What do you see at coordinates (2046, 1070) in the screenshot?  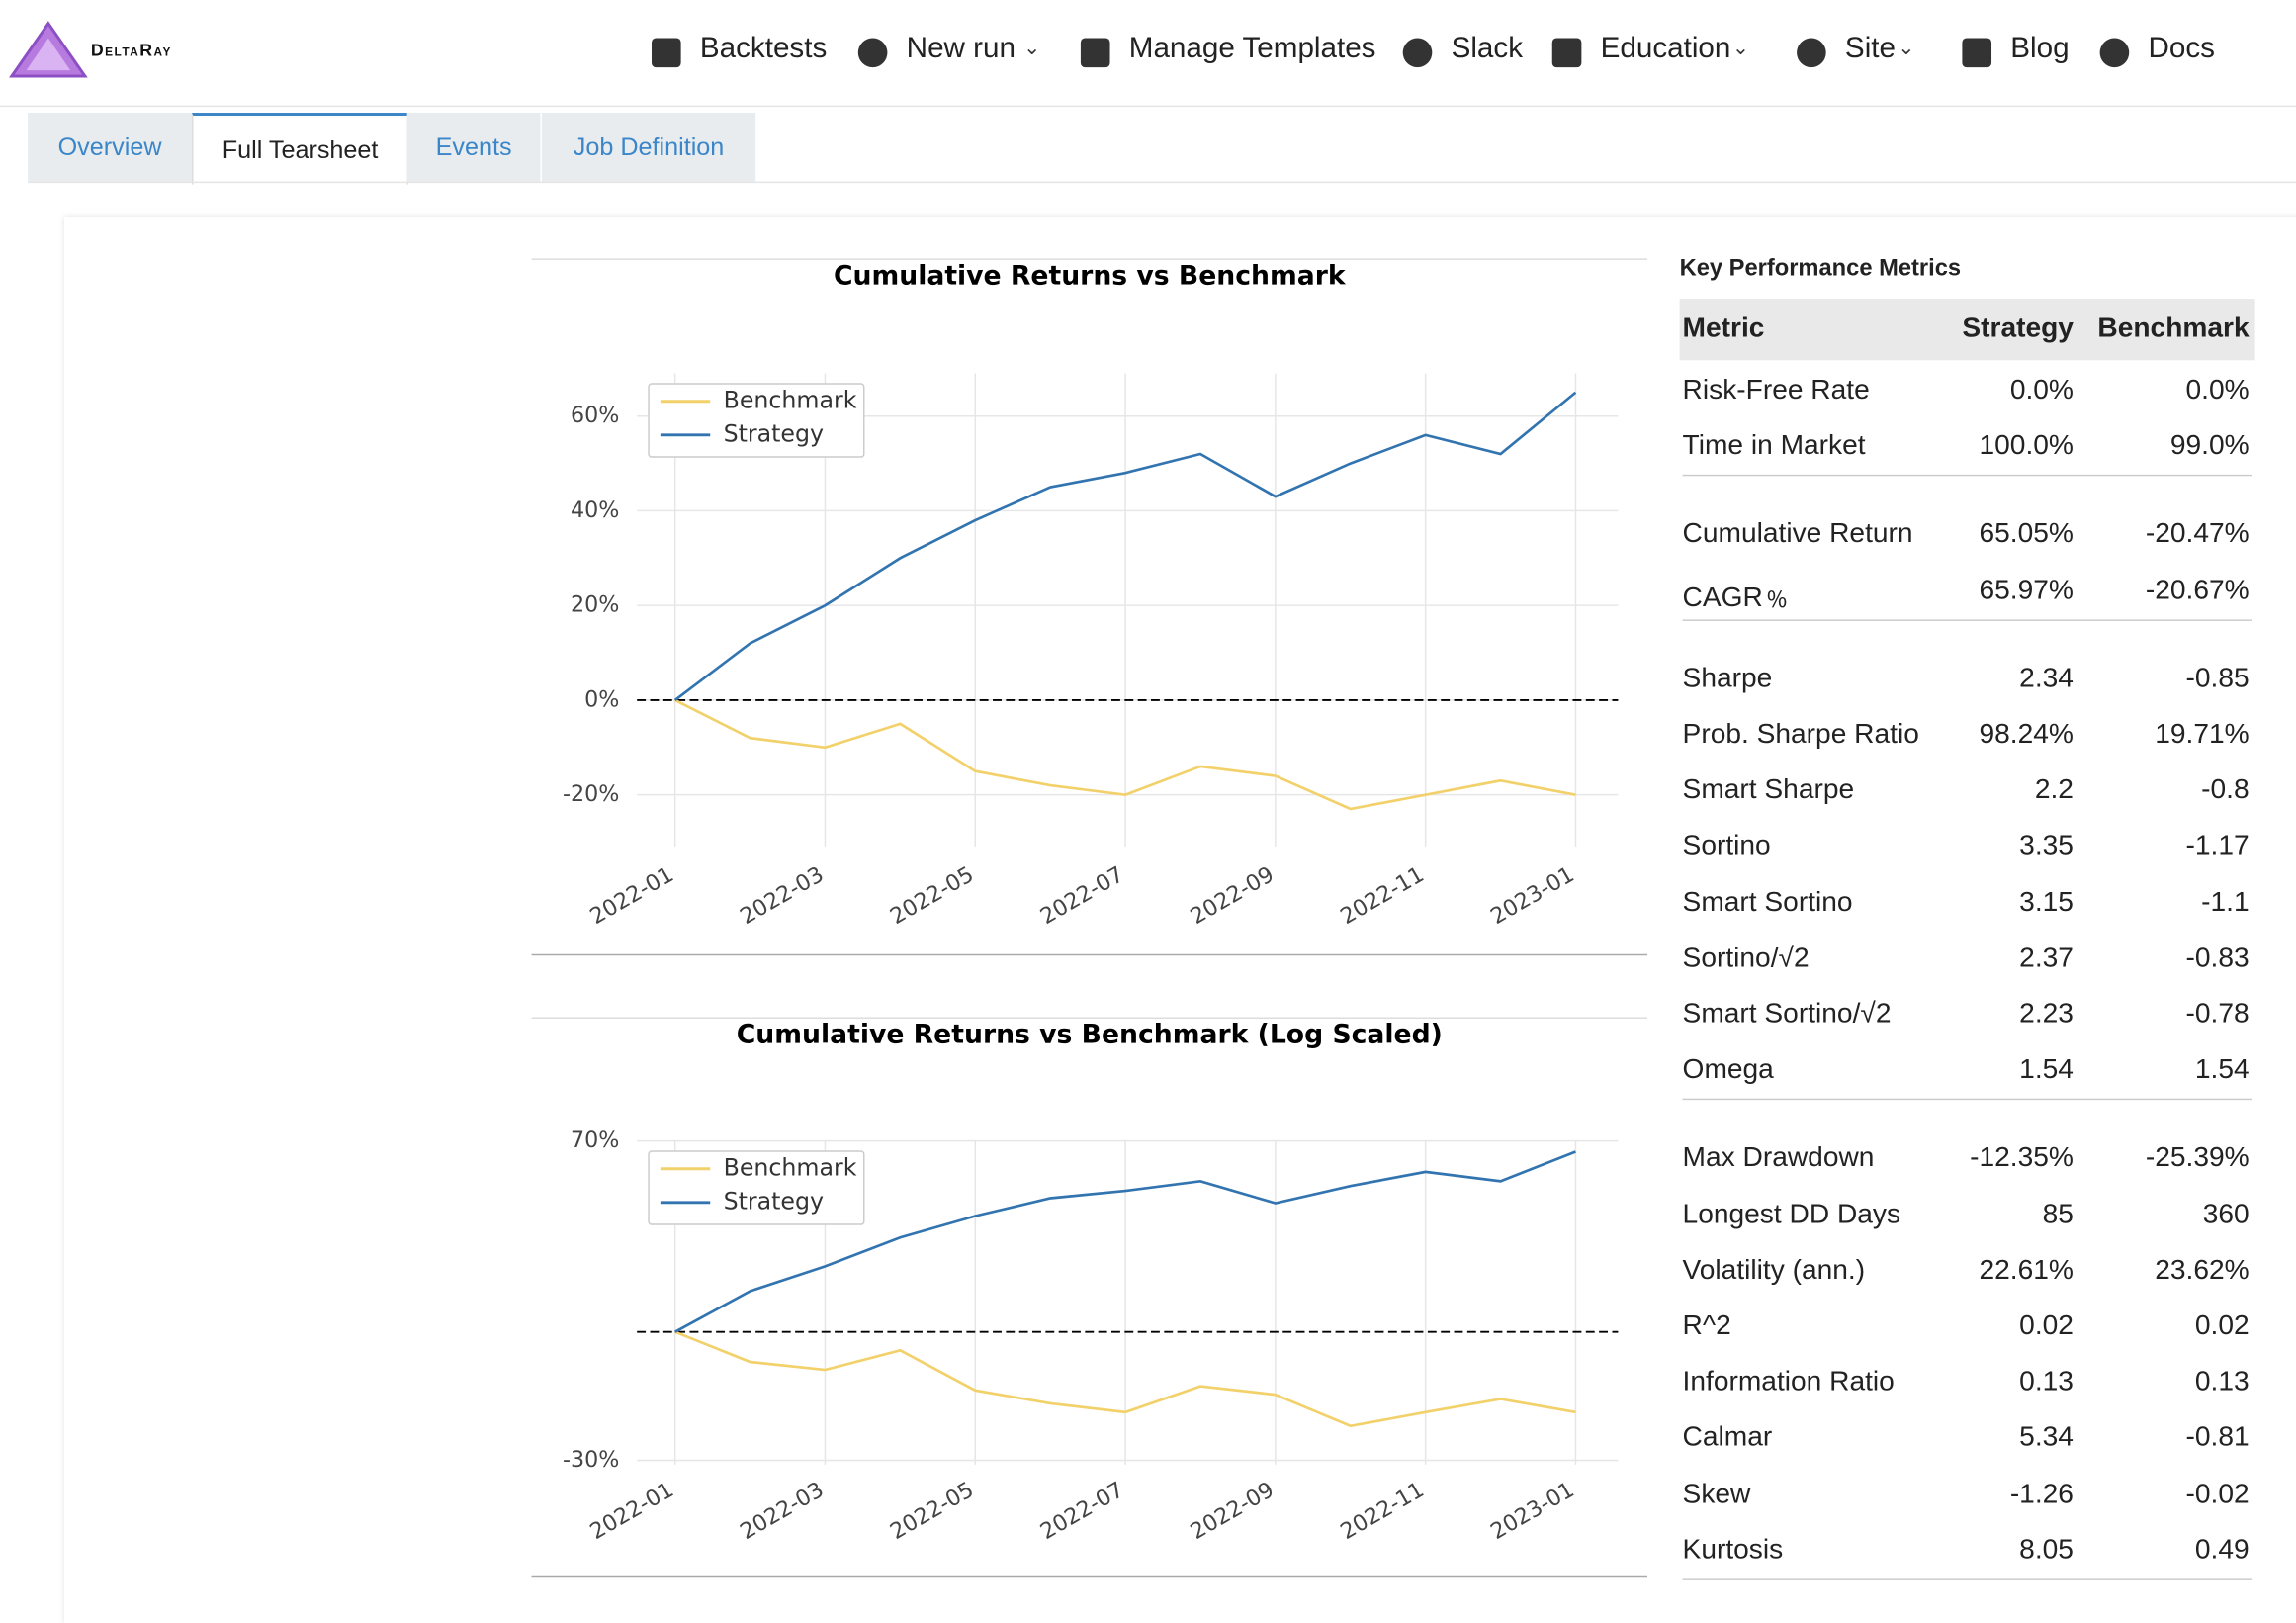 I see `cell-value: 1.54` at bounding box center [2046, 1070].